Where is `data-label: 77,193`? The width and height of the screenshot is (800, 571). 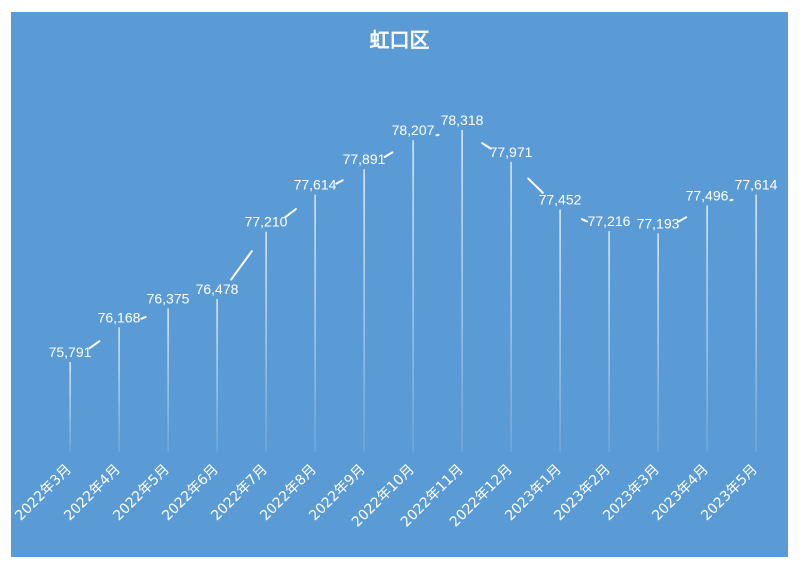 data-label: 77,193 is located at coordinates (658, 223).